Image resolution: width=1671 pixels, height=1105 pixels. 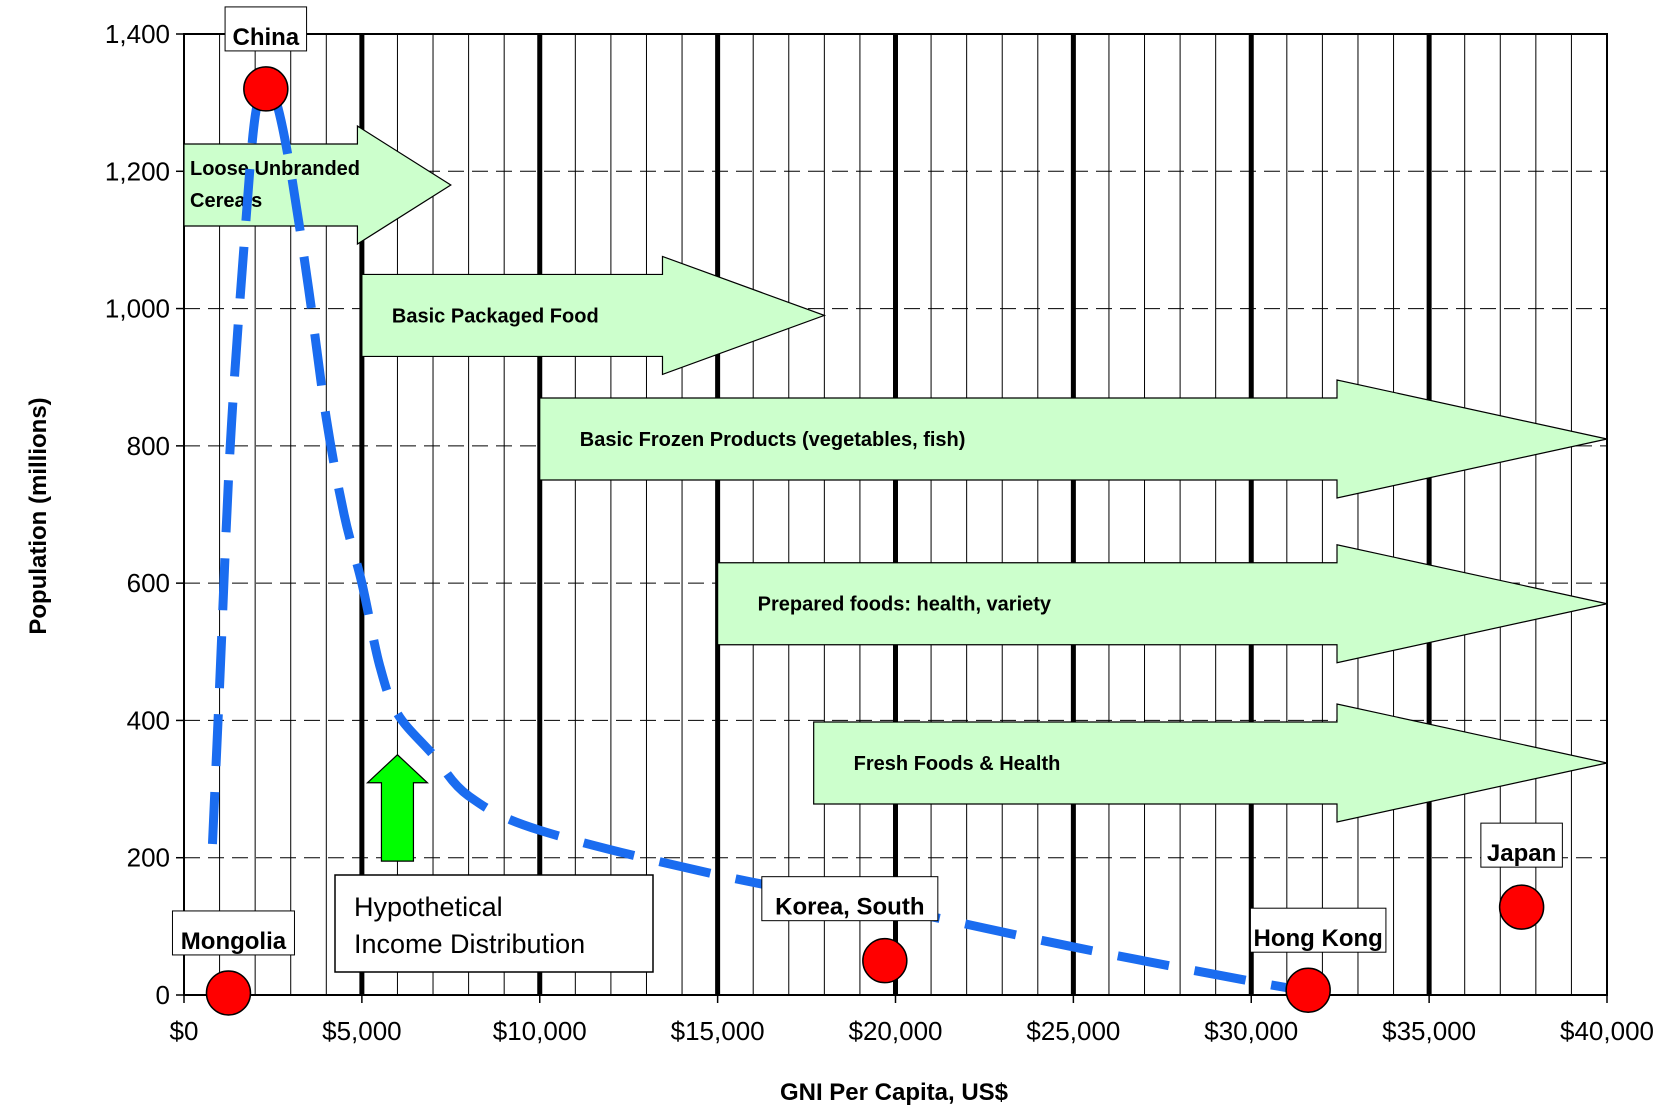 I want to click on up-arrow-shape, so click(x=397, y=807).